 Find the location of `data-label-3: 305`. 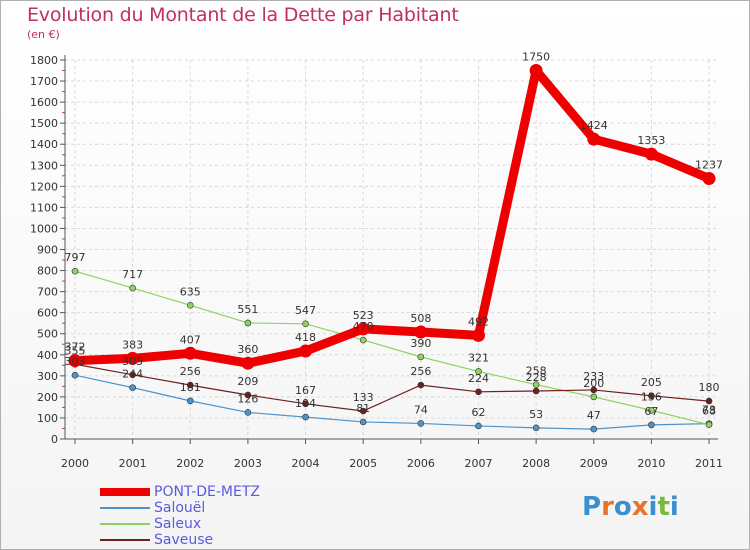

data-label-3: 305 is located at coordinates (132, 361).